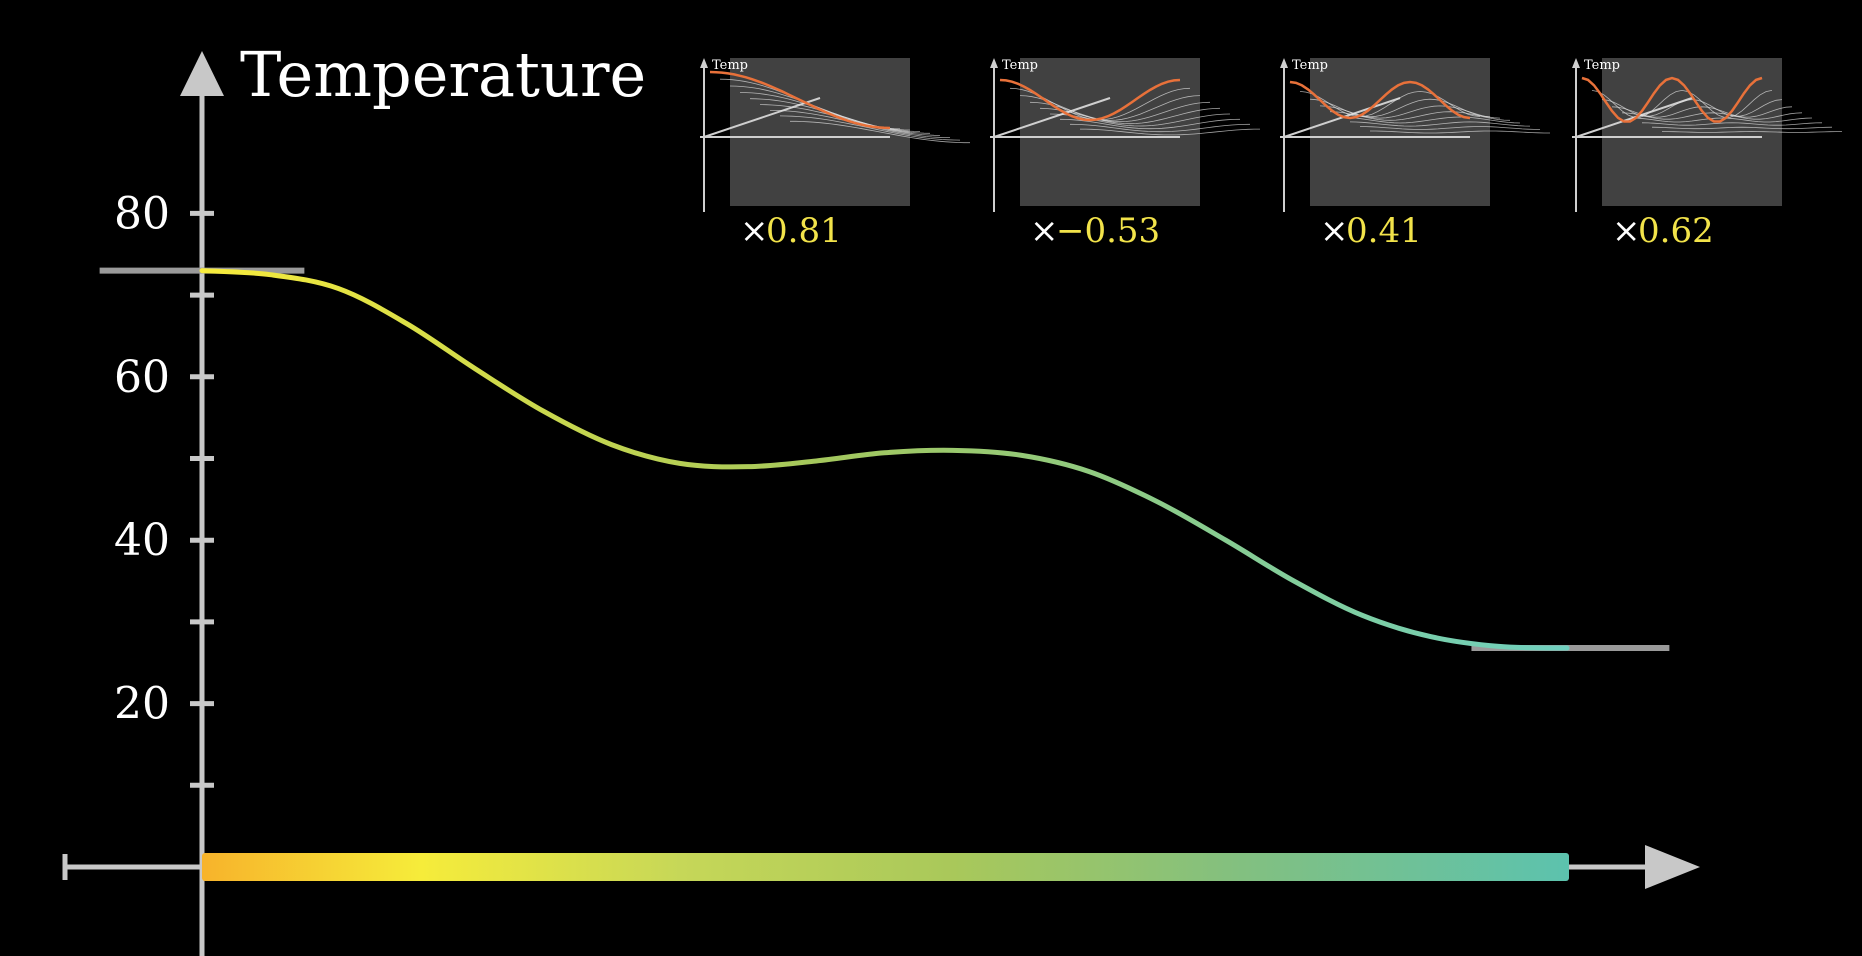  Describe the element at coordinates (142, 458) in the screenshot. I see `y-tick-labels: 80 60 40 20` at that location.